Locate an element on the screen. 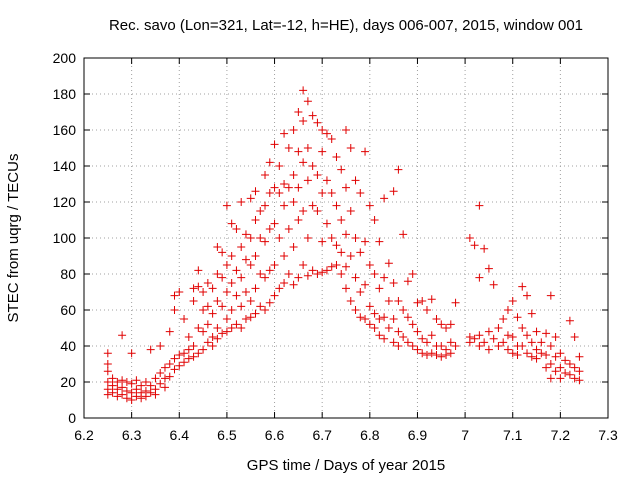 The image size is (640, 480). x-tick-label: 6.3 is located at coordinates (132, 435).